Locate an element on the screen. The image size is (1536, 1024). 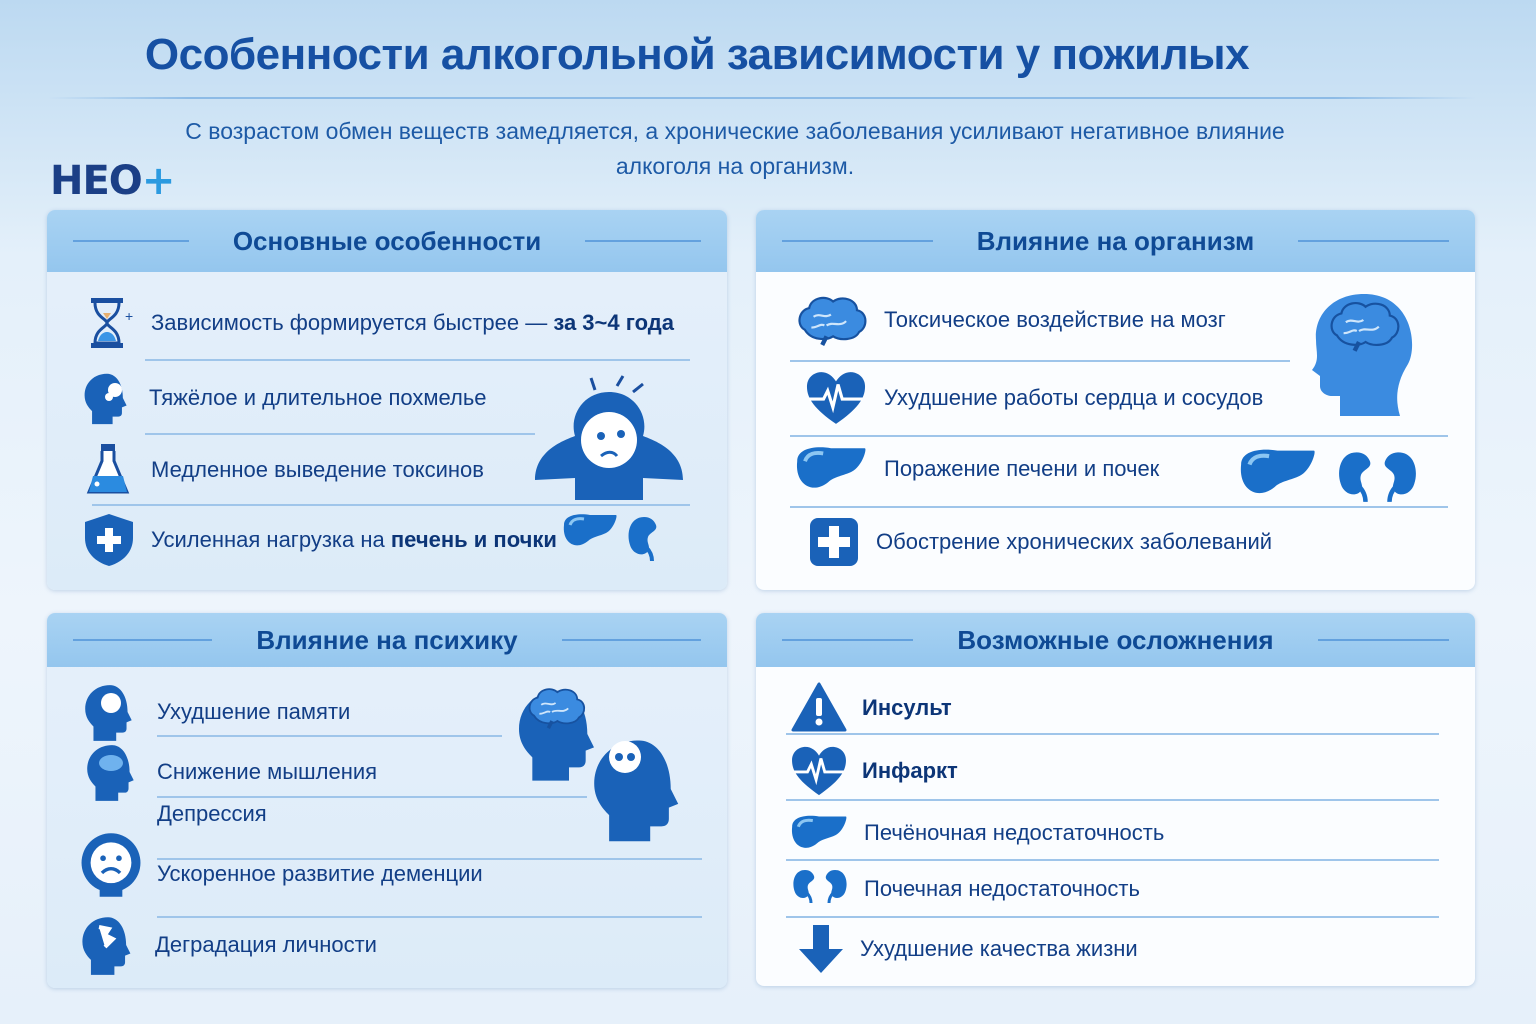
list-item: Деградация личности is located at coordinates (226, 945).